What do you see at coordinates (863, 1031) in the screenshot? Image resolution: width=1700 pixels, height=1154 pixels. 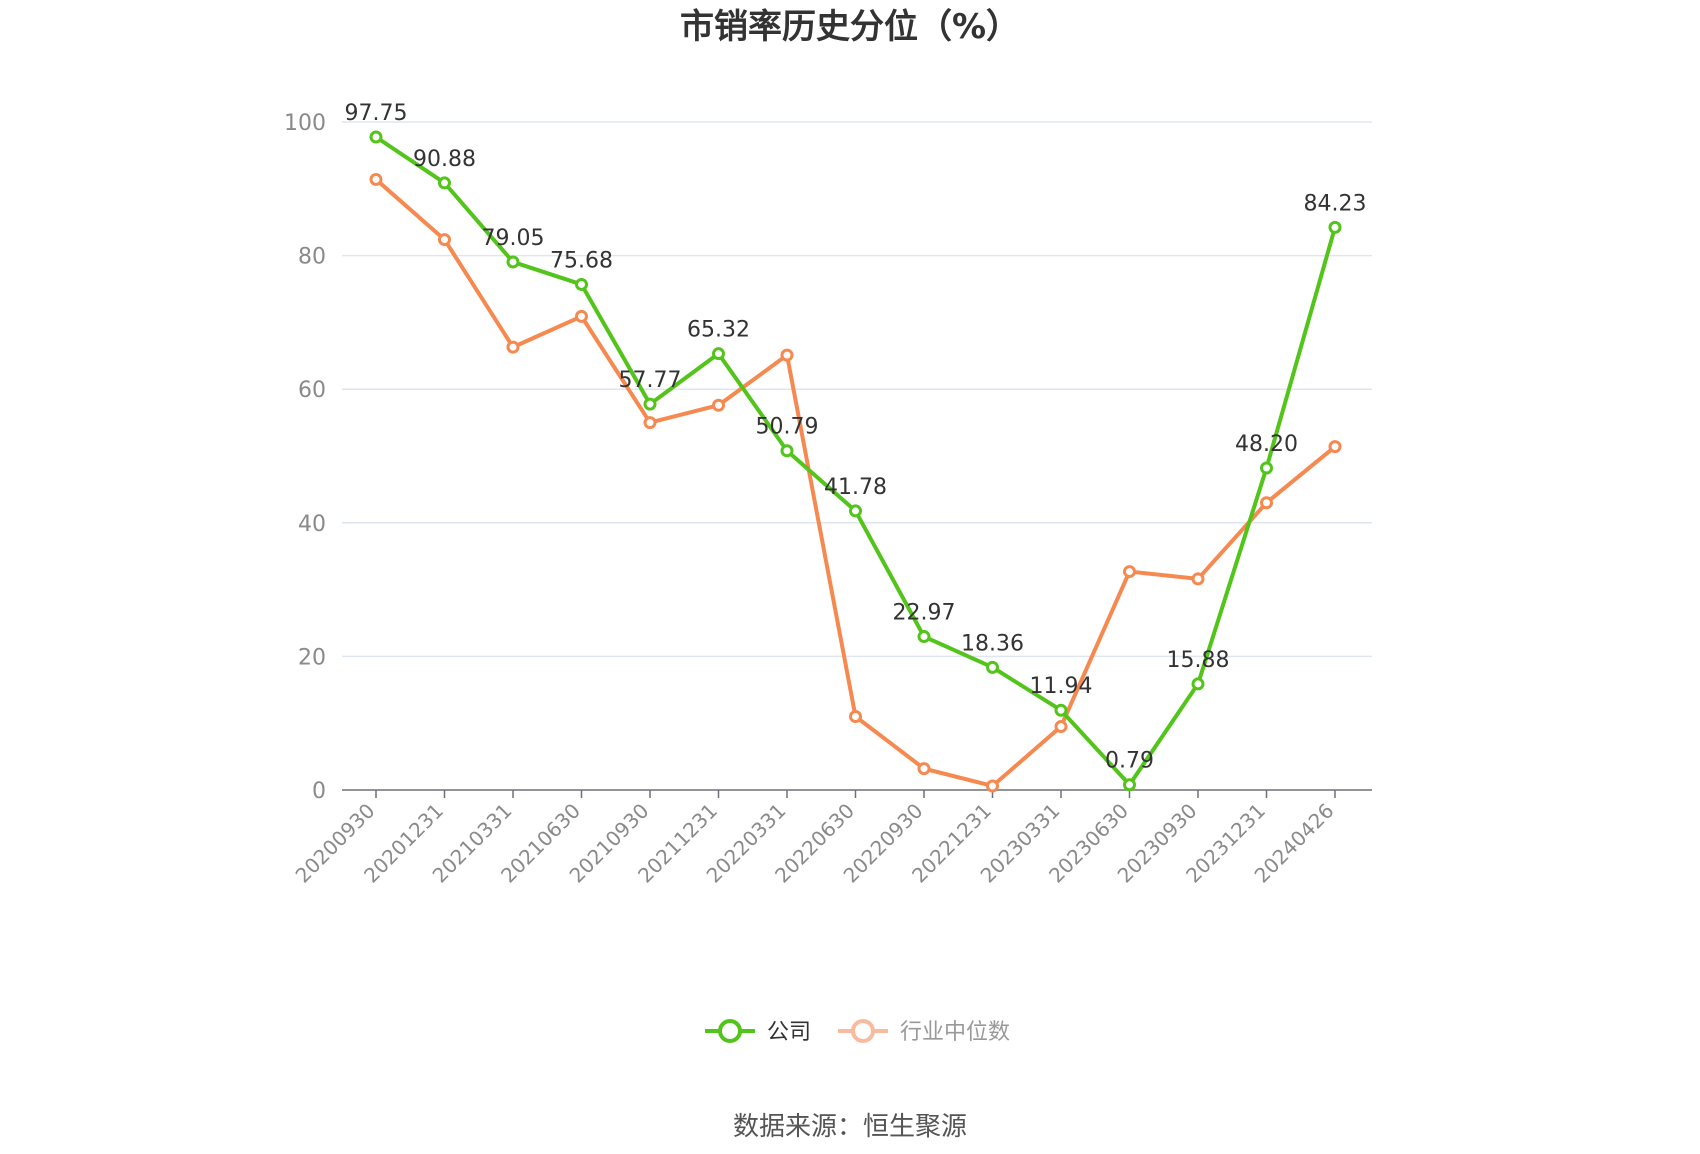 I see `legend-industry-marker` at bounding box center [863, 1031].